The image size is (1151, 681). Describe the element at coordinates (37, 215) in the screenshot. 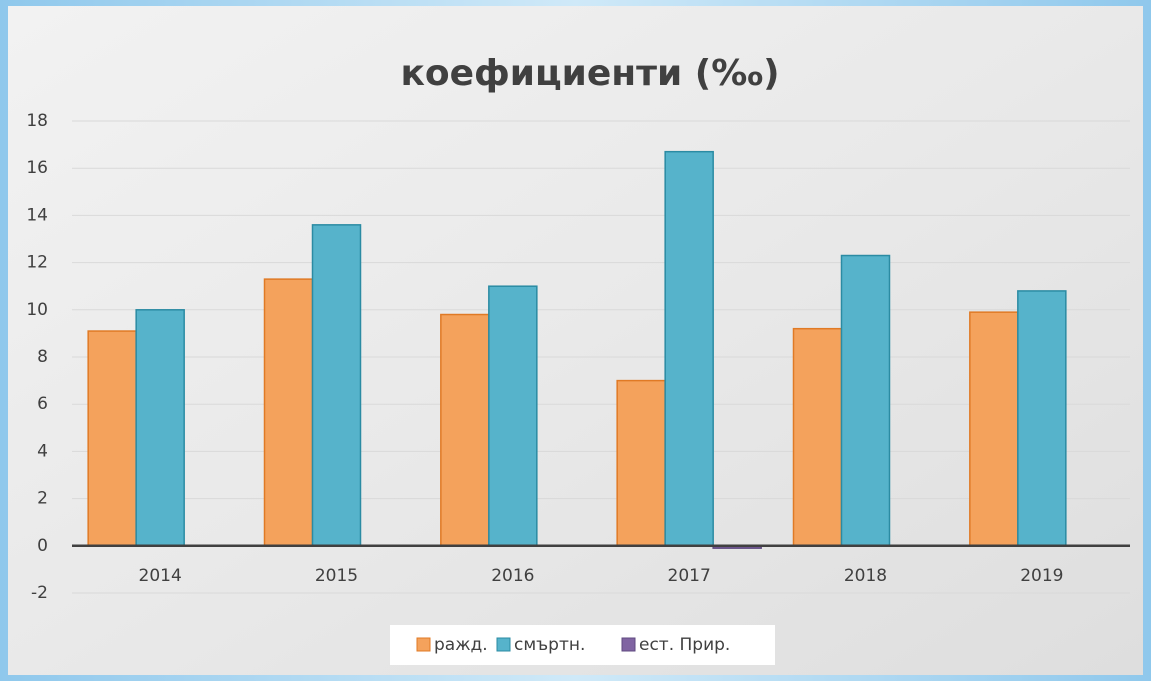

I see `y-tick-label: 14` at that location.